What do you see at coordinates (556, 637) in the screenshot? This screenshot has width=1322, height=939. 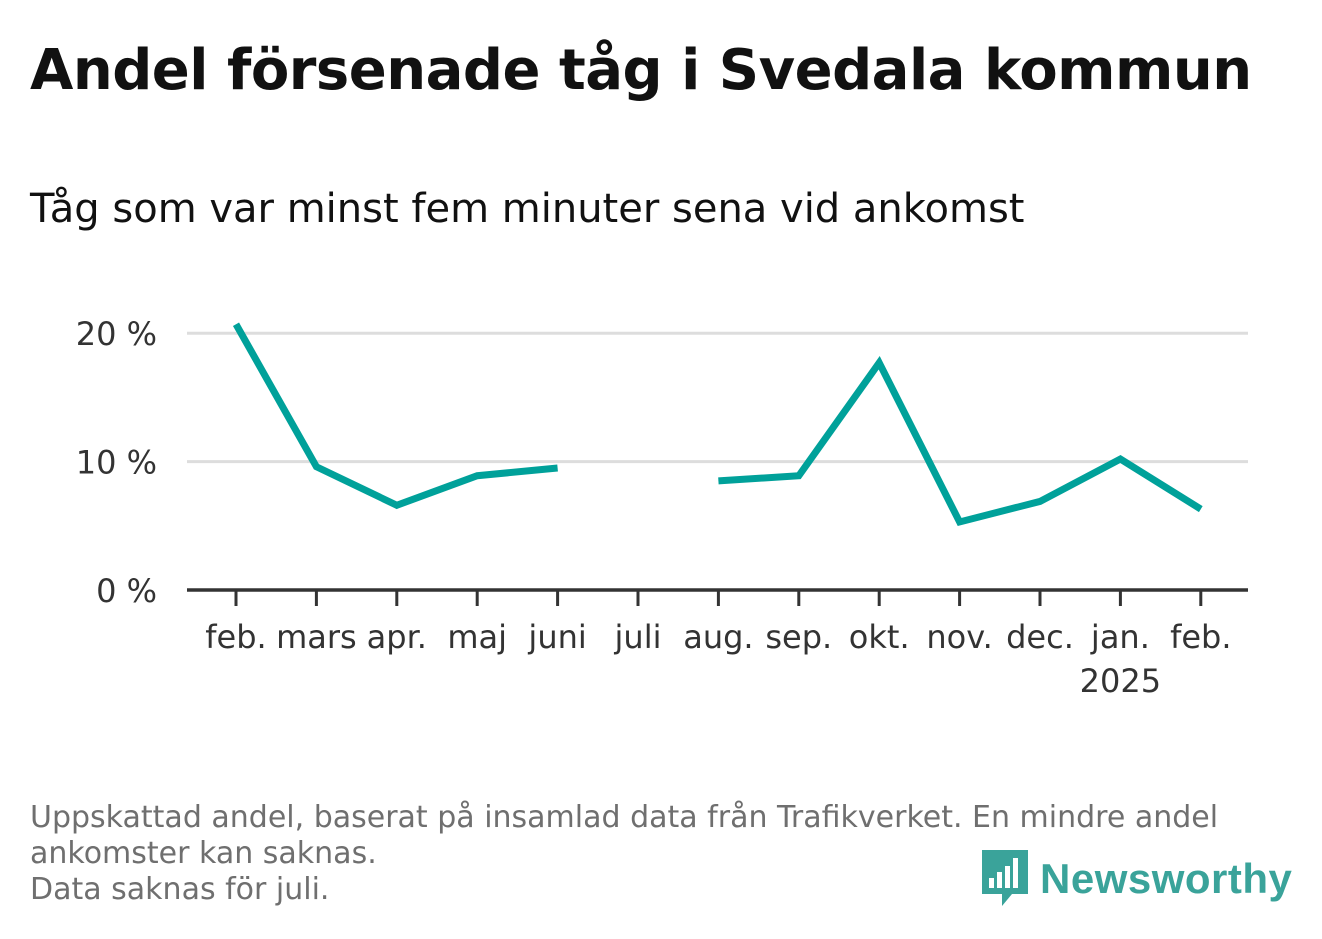 I see `x-tick-label: juni` at bounding box center [556, 637].